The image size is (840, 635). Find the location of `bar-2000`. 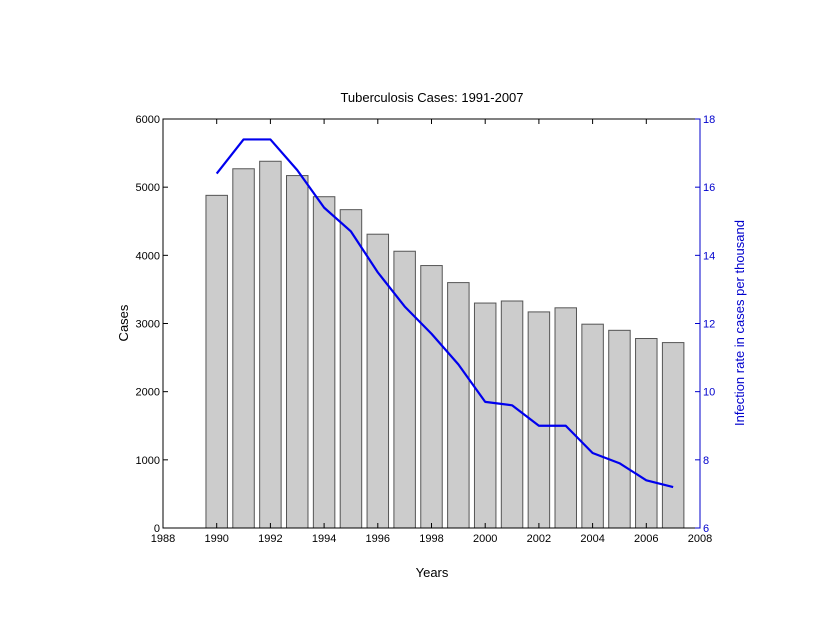

bar-2000 is located at coordinates (485, 415).